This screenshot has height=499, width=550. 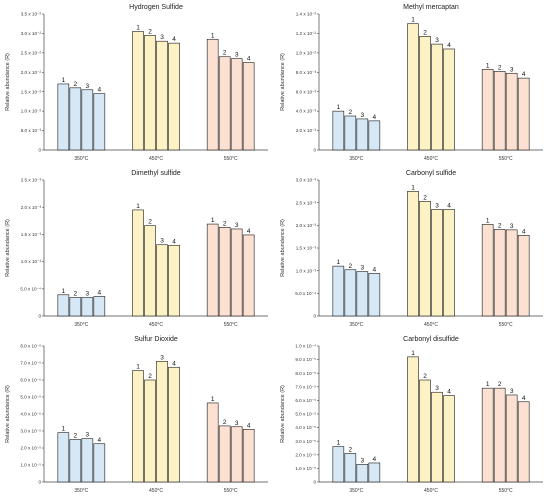 I want to click on chart-5-bar-label: 2, so click(x=76, y=436).